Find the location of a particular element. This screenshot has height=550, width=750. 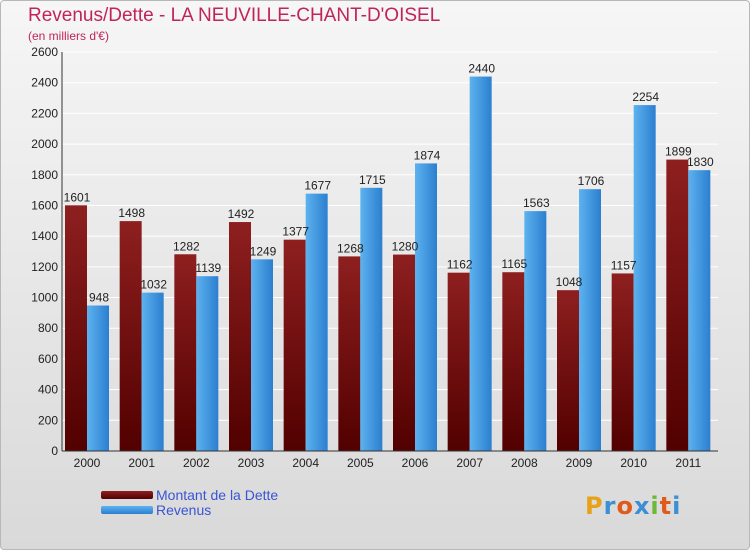

x-tick-label: 2004 is located at coordinates (305, 463).